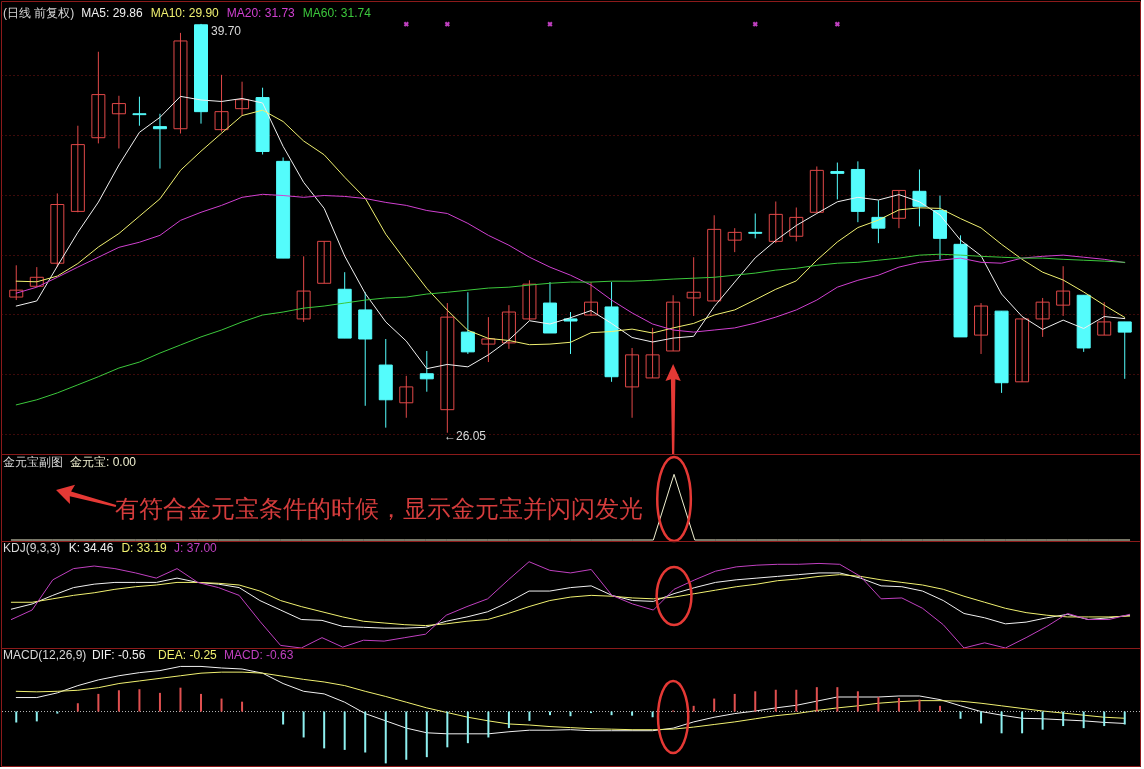  What do you see at coordinates (261, 13) in the screenshot?
I see `text: MA20: 31.73` at bounding box center [261, 13].